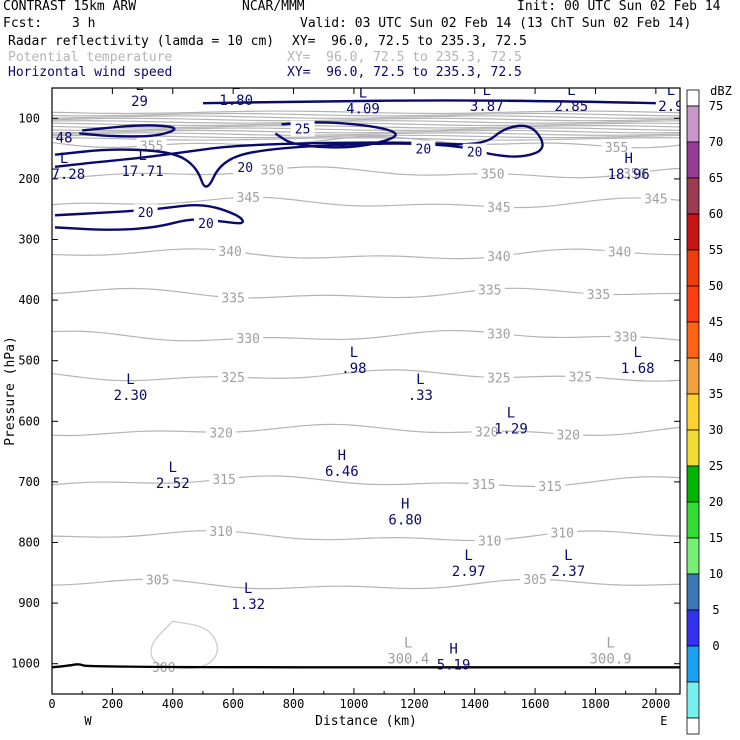 This screenshot has width=740, height=740. What do you see at coordinates (534, 580) in the screenshot?
I see `theta-label-305: 305` at bounding box center [534, 580].